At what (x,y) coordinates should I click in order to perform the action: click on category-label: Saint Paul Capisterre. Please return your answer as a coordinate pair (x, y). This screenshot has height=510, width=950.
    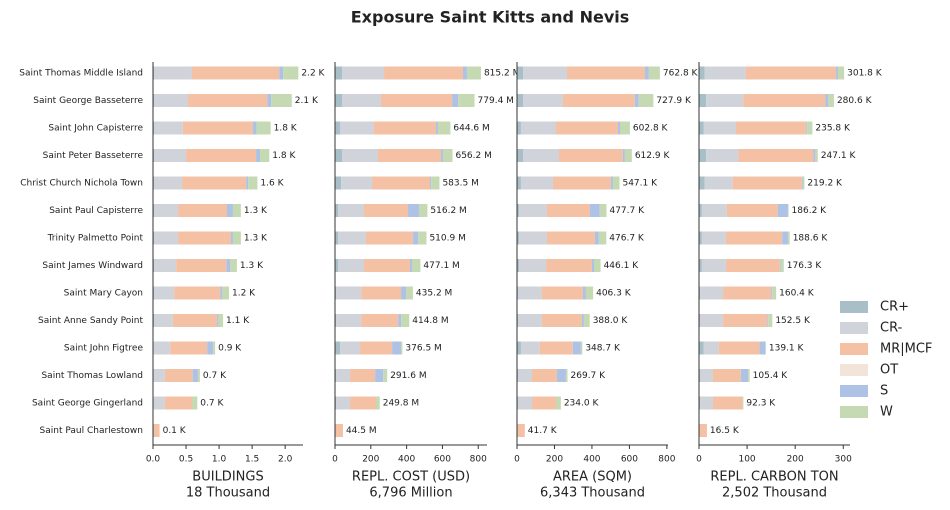
    Looking at the image, I should click on (96, 211).